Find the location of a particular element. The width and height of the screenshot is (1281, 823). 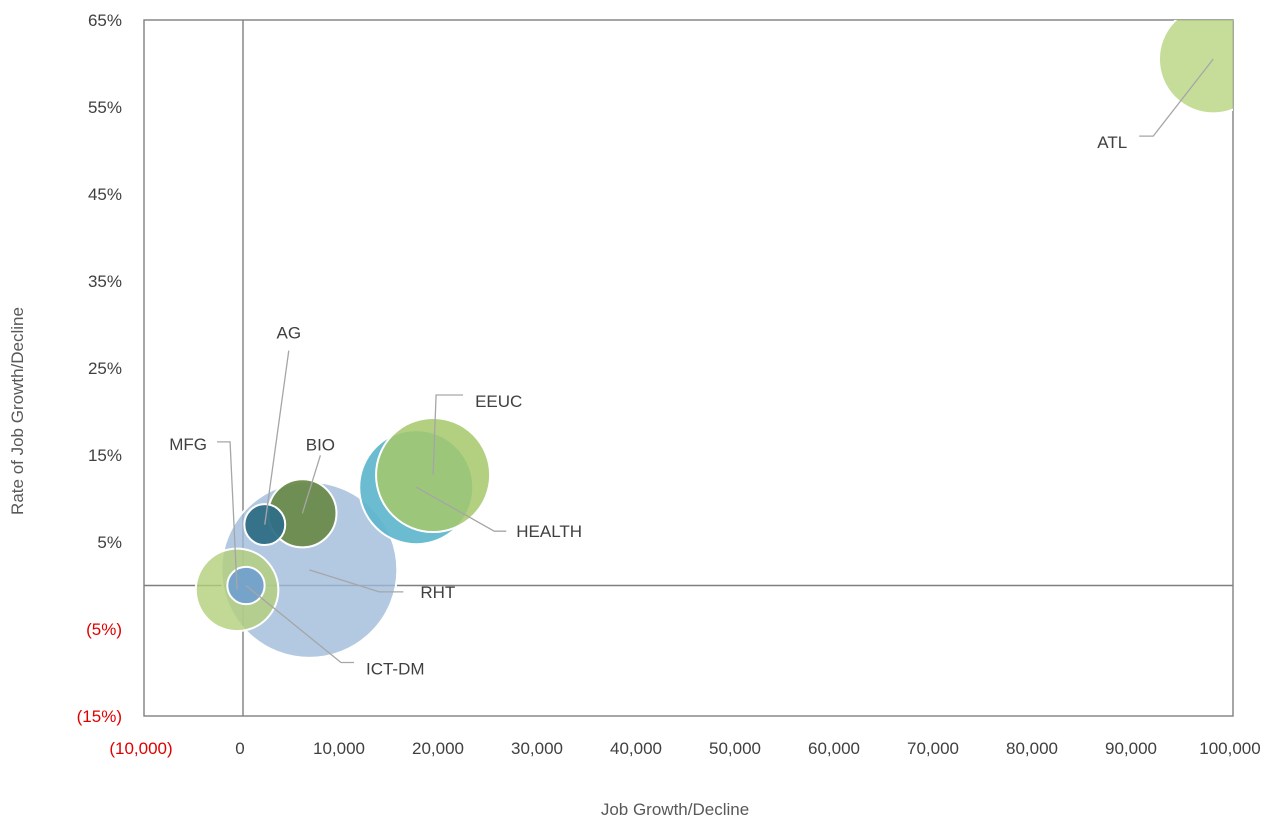

leader-line-rht is located at coordinates (356, 581).